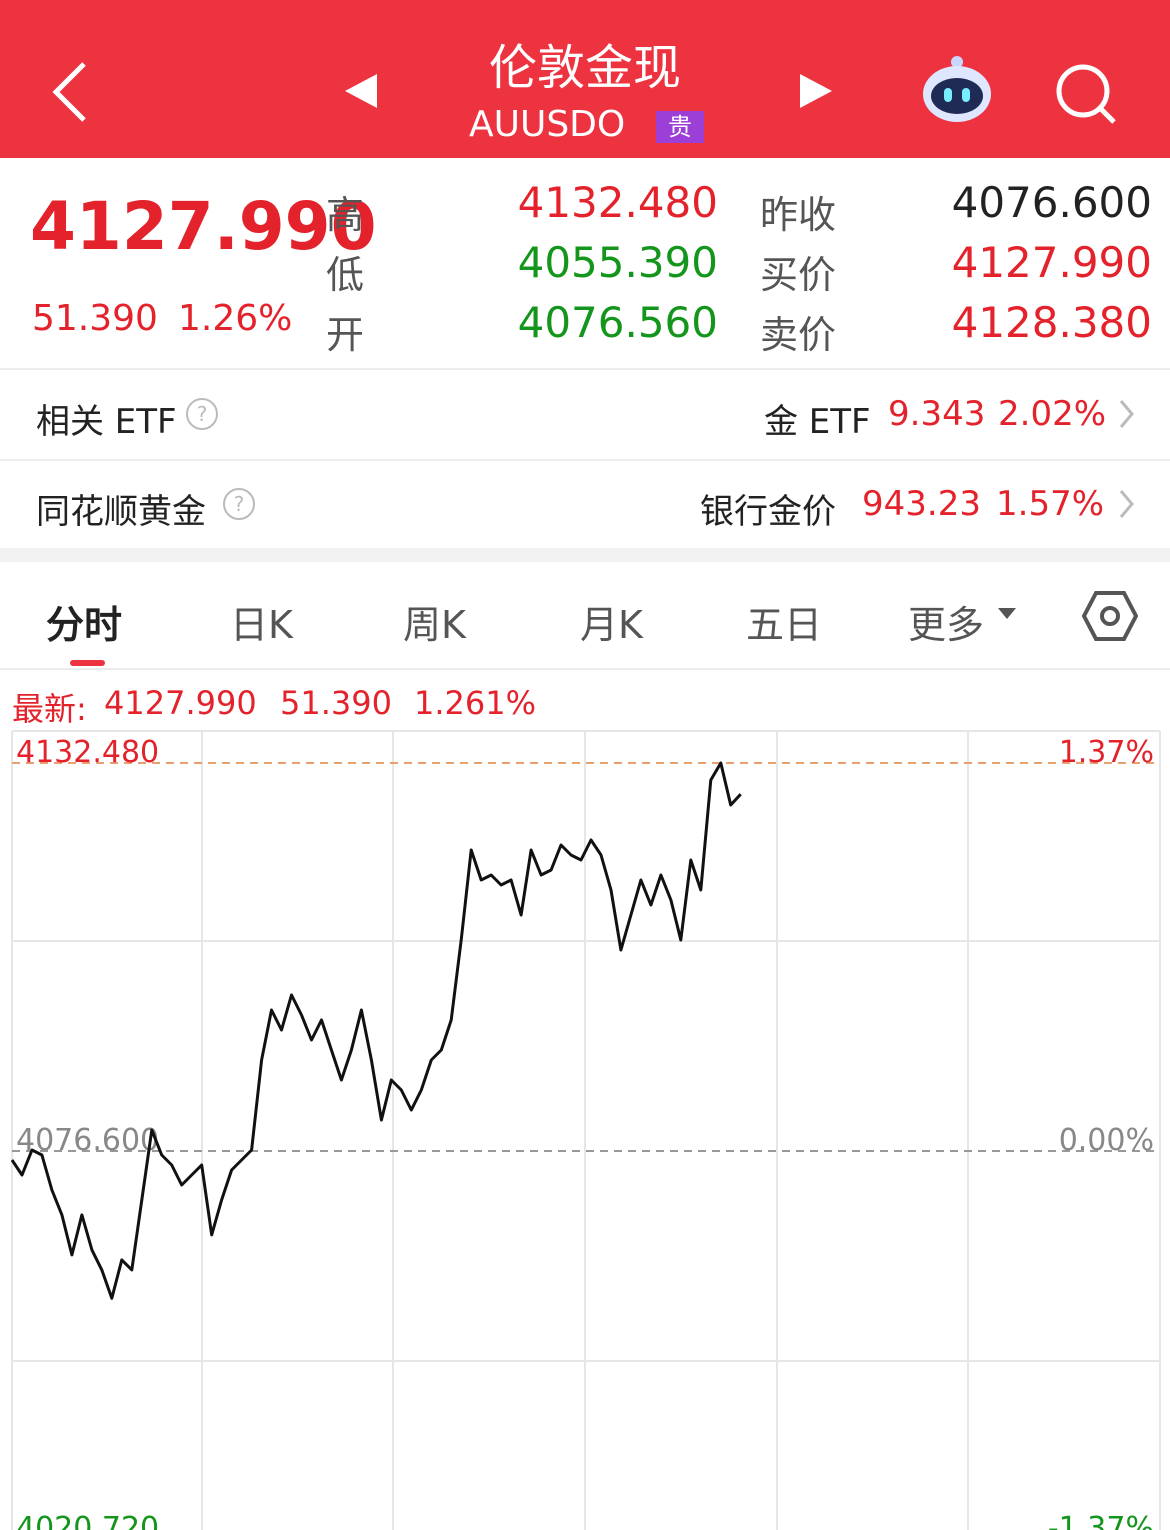 This screenshot has width=1170, height=1530. Describe the element at coordinates (617, 322) in the screenshot. I see `field-value: 4076.560` at that location.